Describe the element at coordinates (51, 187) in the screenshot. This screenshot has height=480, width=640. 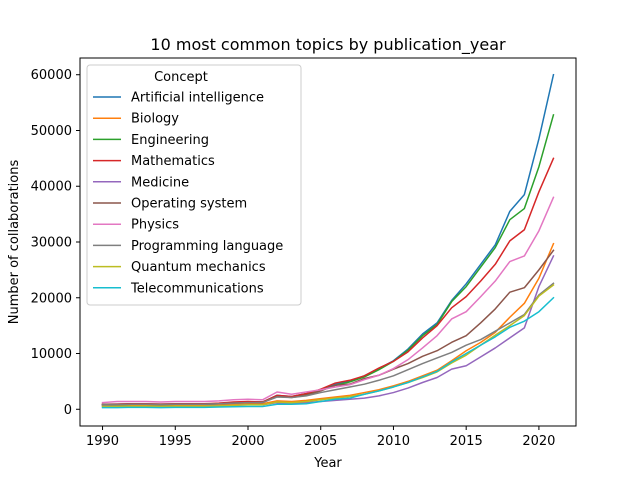
I see `y-tick-label: 40000` at that location.